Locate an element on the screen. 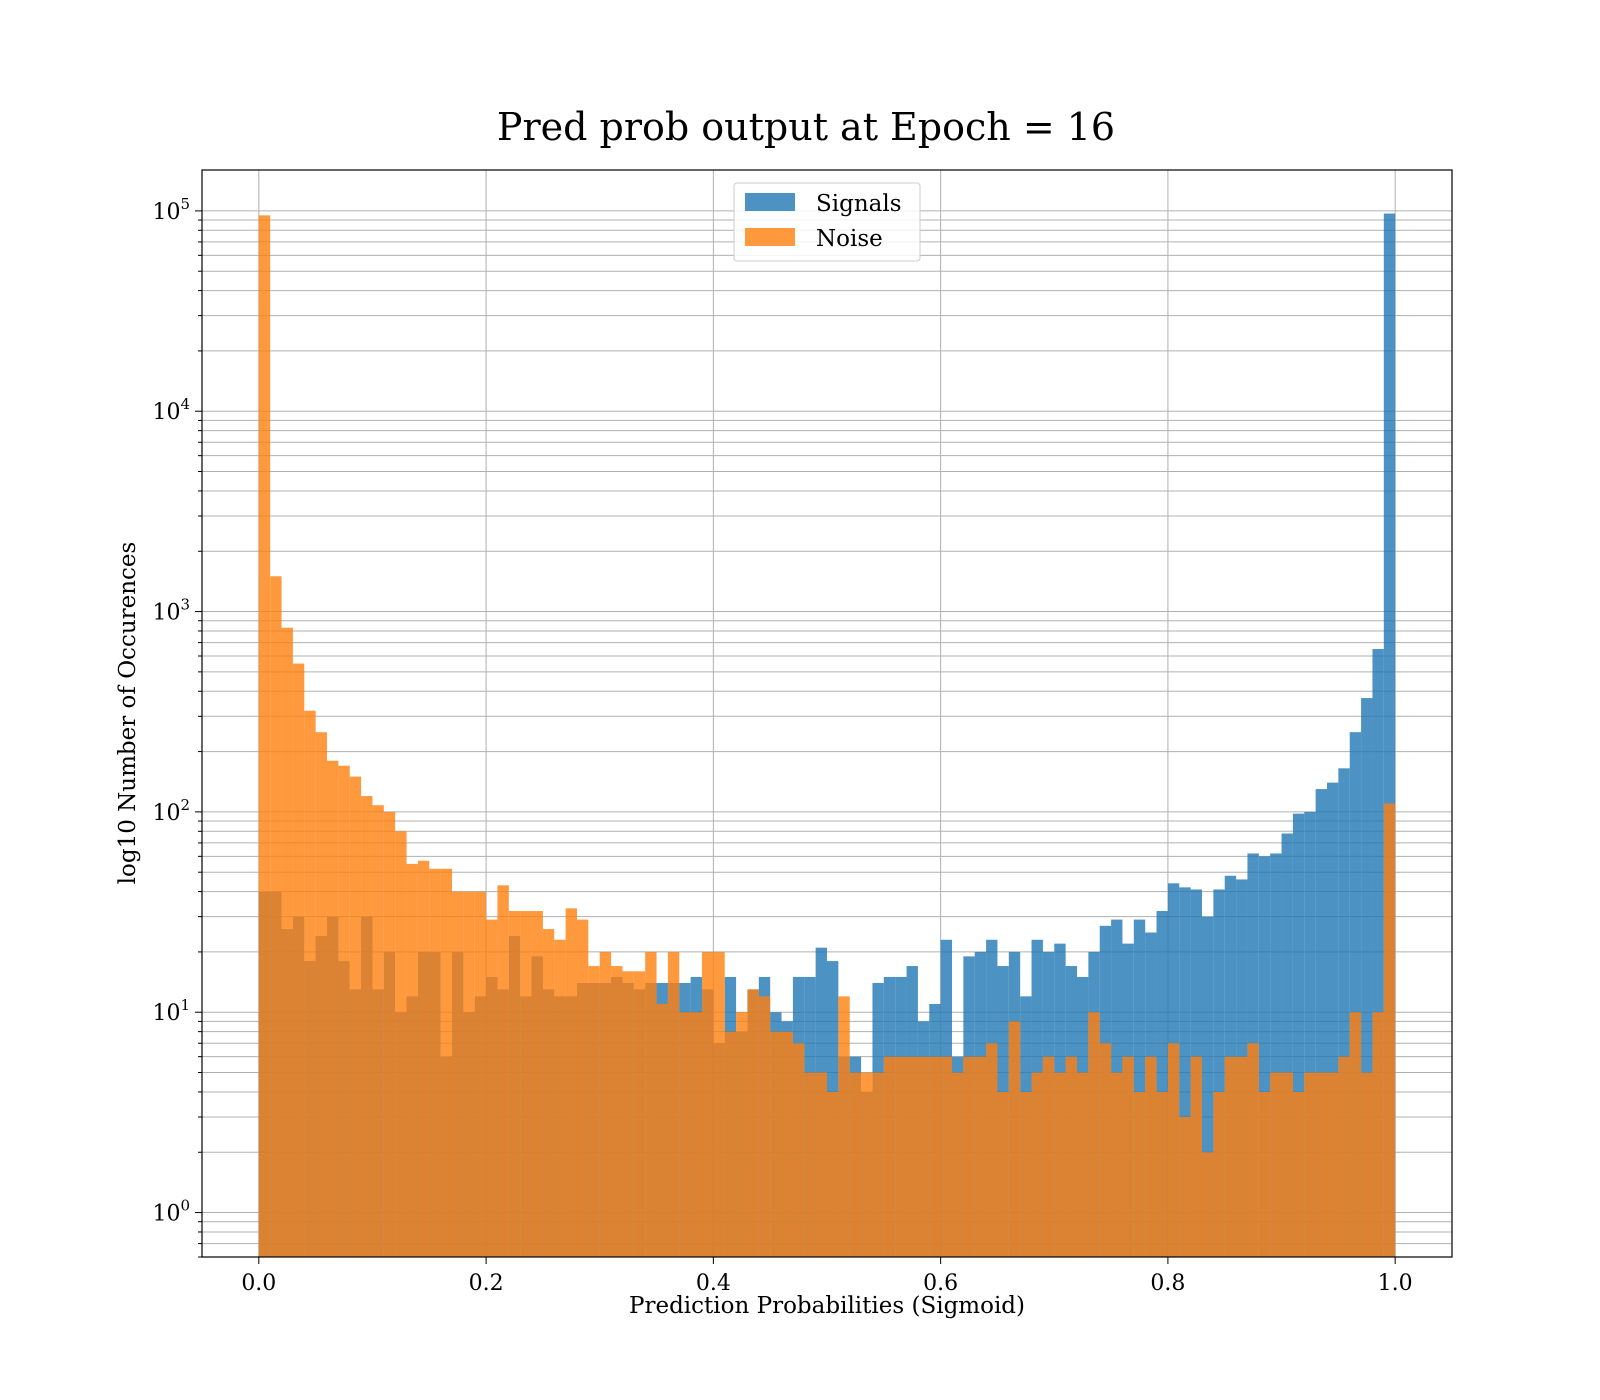 The image size is (1600, 1400). y-tick-label: 10¹ is located at coordinates (171, 1011).